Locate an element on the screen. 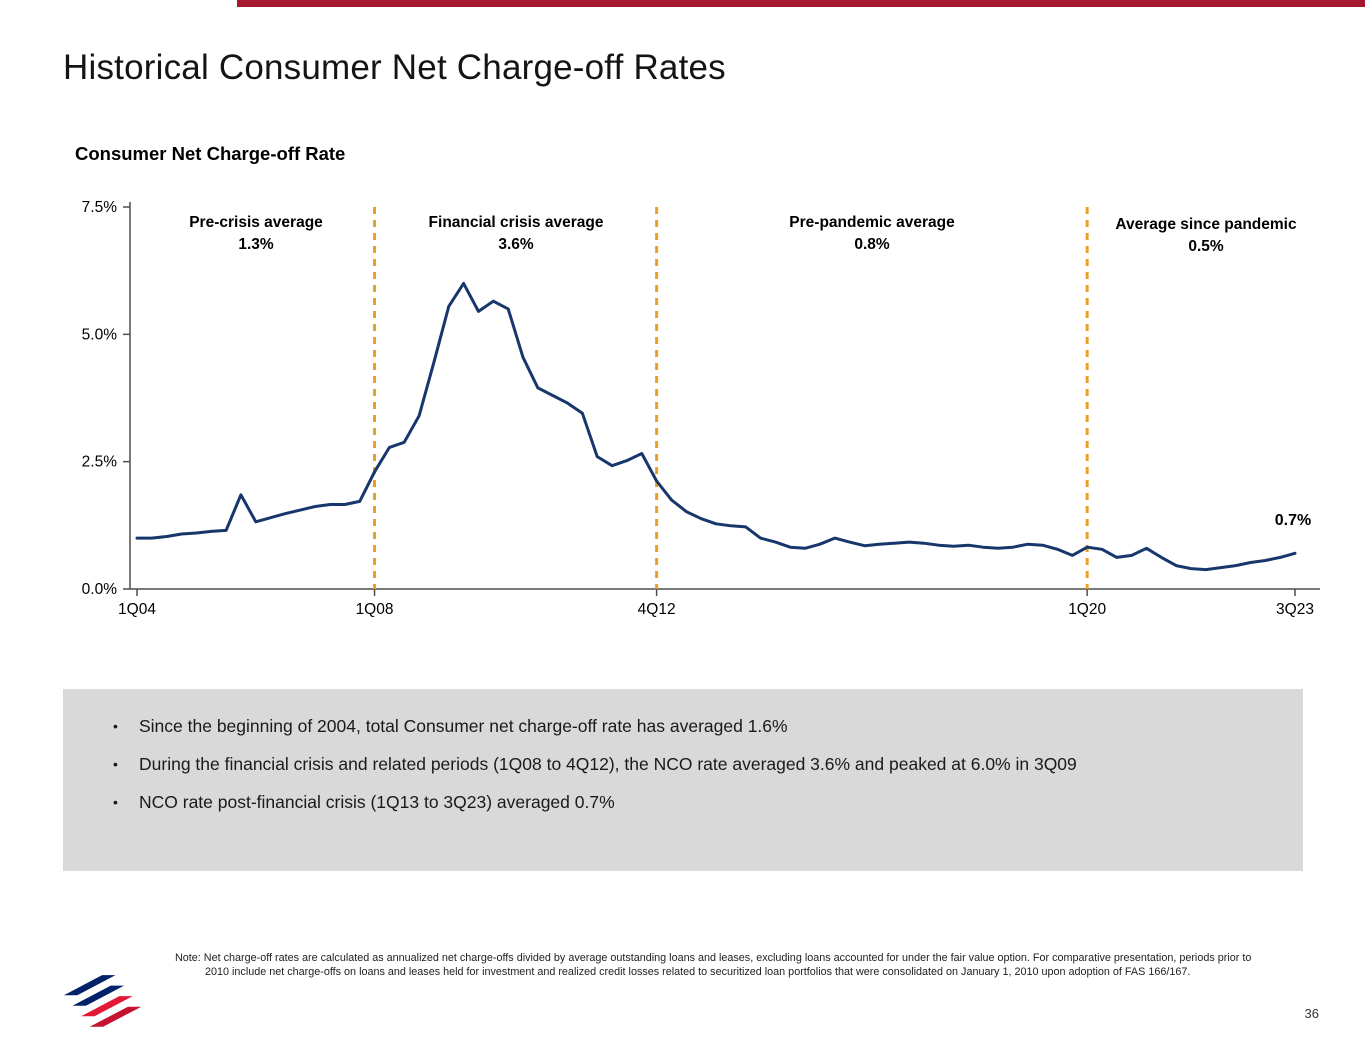 The image size is (1365, 1055). x-tick-label: 1Q08 is located at coordinates (375, 609).